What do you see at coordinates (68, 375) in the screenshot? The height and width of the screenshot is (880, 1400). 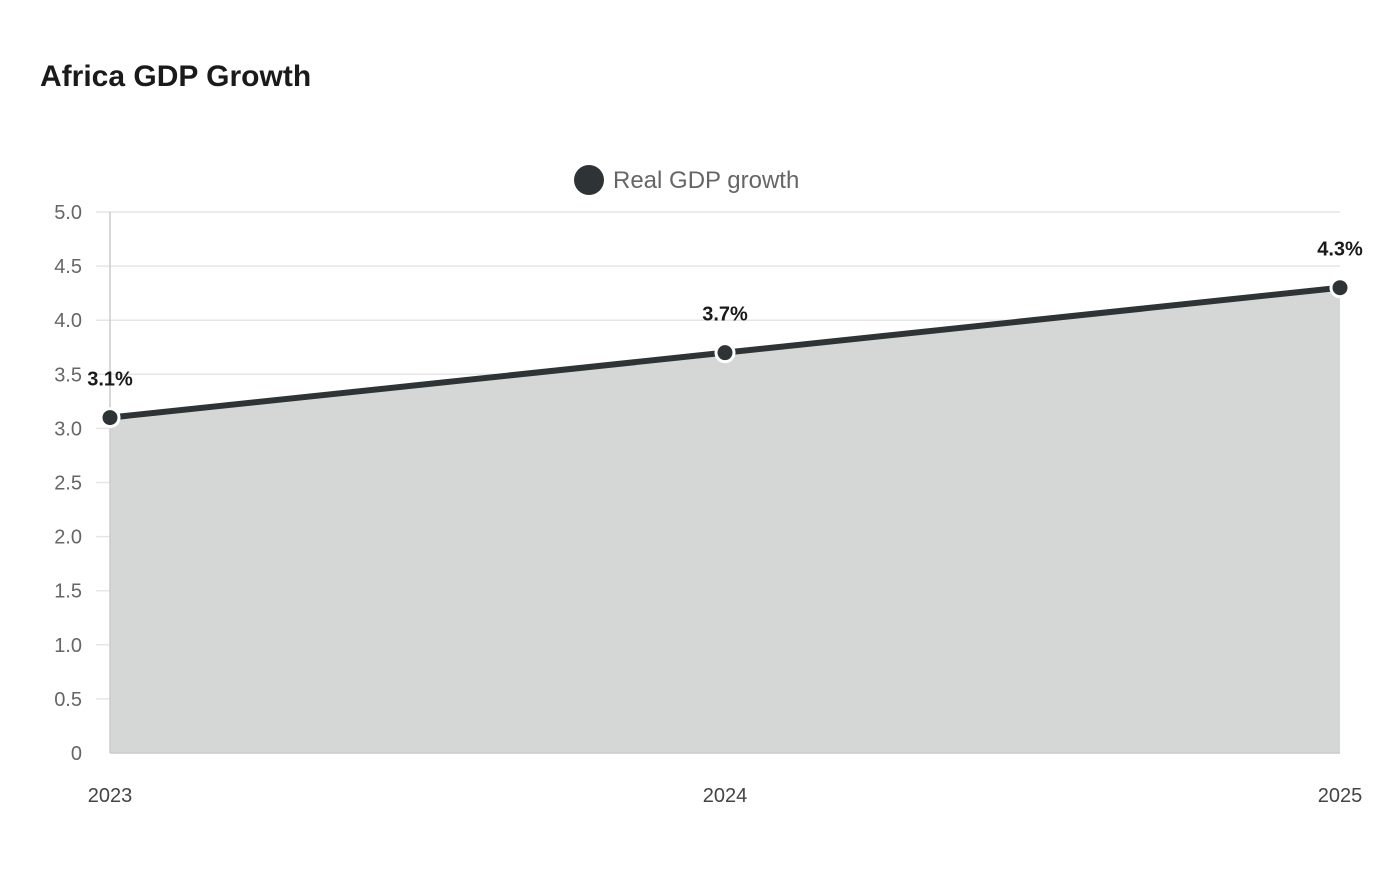 I see `y-tick-label: 3.5` at bounding box center [68, 375].